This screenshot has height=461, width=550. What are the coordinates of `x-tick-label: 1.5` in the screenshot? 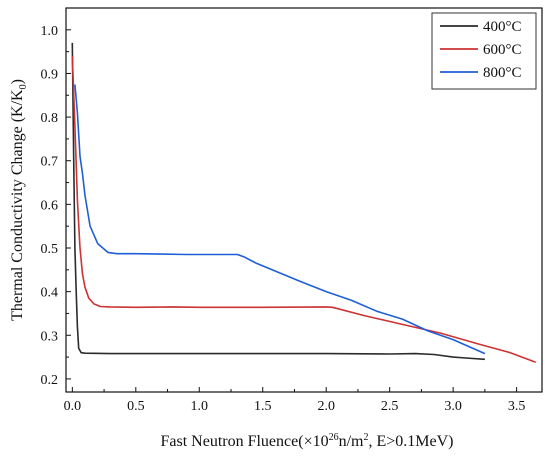 It's located at (263, 406).